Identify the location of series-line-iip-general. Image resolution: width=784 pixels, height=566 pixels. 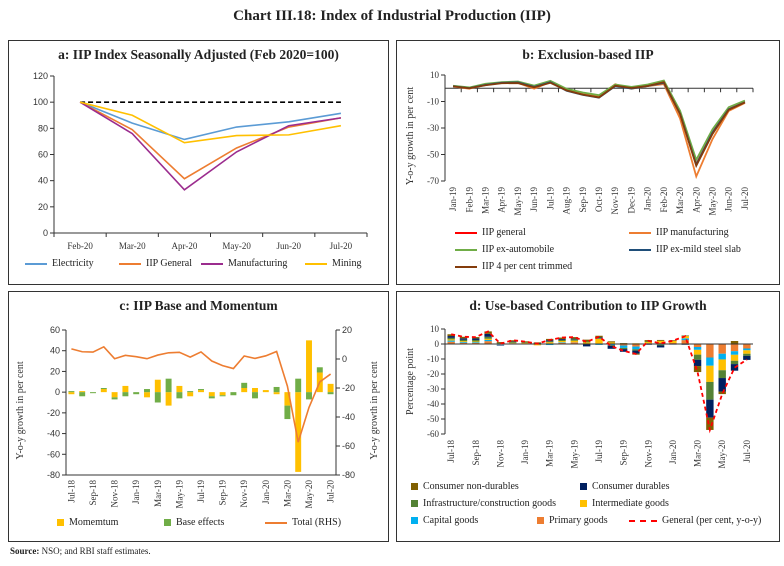
(210, 140).